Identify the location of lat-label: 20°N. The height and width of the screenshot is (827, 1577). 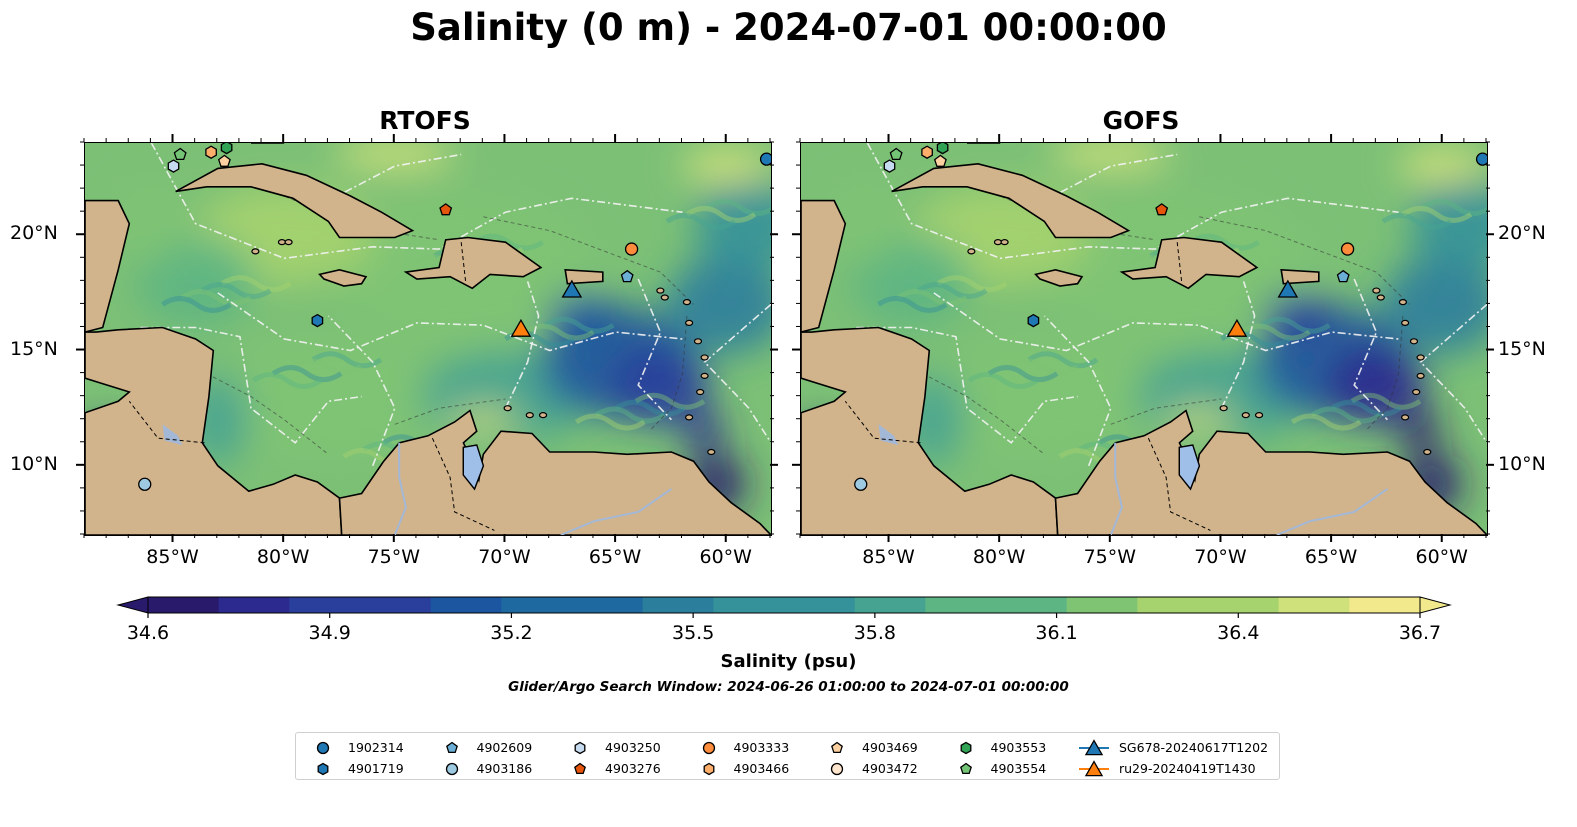
(1522, 233).